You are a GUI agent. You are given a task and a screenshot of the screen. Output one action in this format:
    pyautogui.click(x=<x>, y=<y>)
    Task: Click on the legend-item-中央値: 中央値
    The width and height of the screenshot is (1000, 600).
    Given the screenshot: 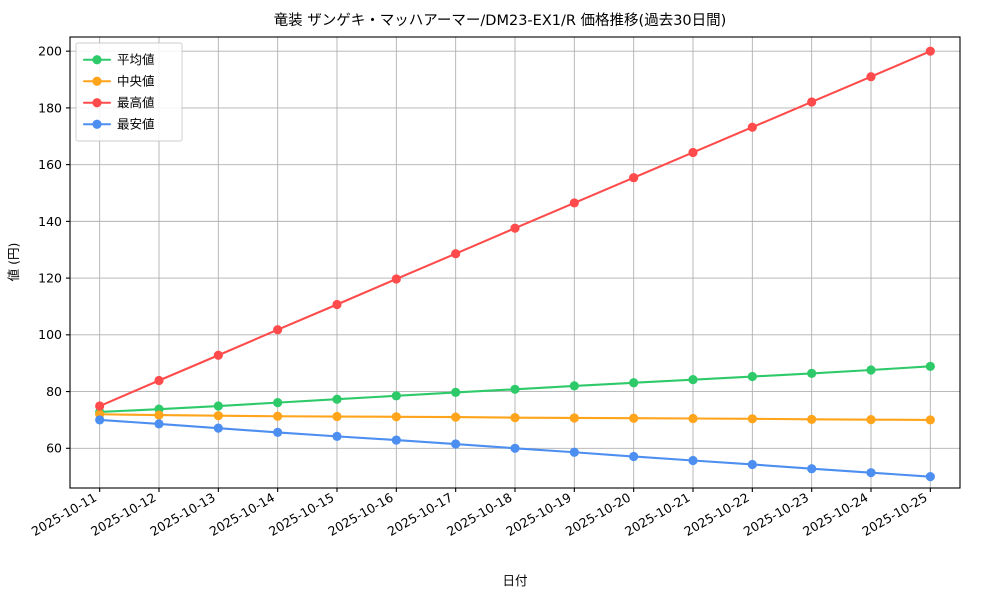 What is the action you would take?
    pyautogui.click(x=118, y=81)
    